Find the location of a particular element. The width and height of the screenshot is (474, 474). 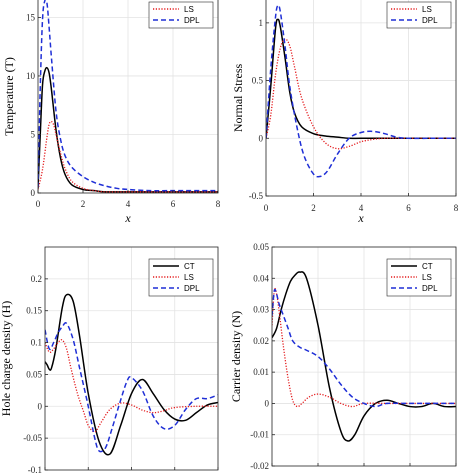

y-tick-label: 0.01 is located at coordinates (261, 372).